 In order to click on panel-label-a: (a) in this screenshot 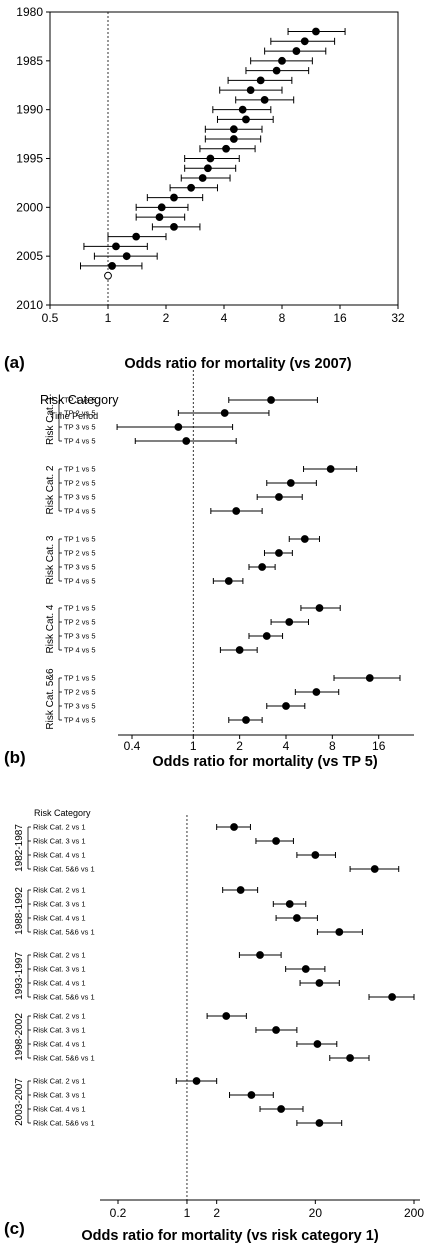, I will do `click(14, 362)`.